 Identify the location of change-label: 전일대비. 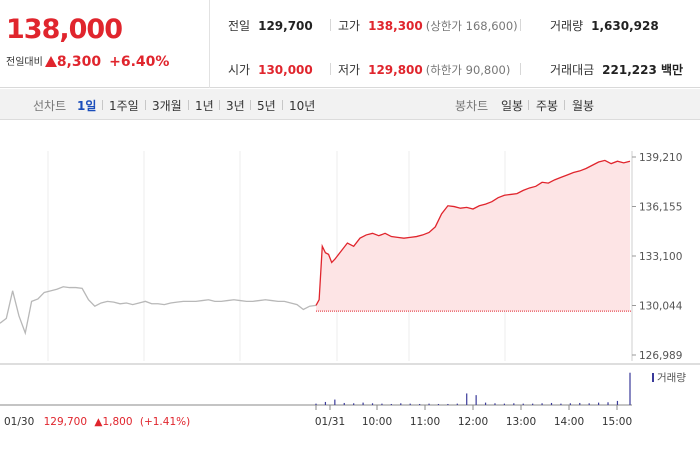
(24, 62).